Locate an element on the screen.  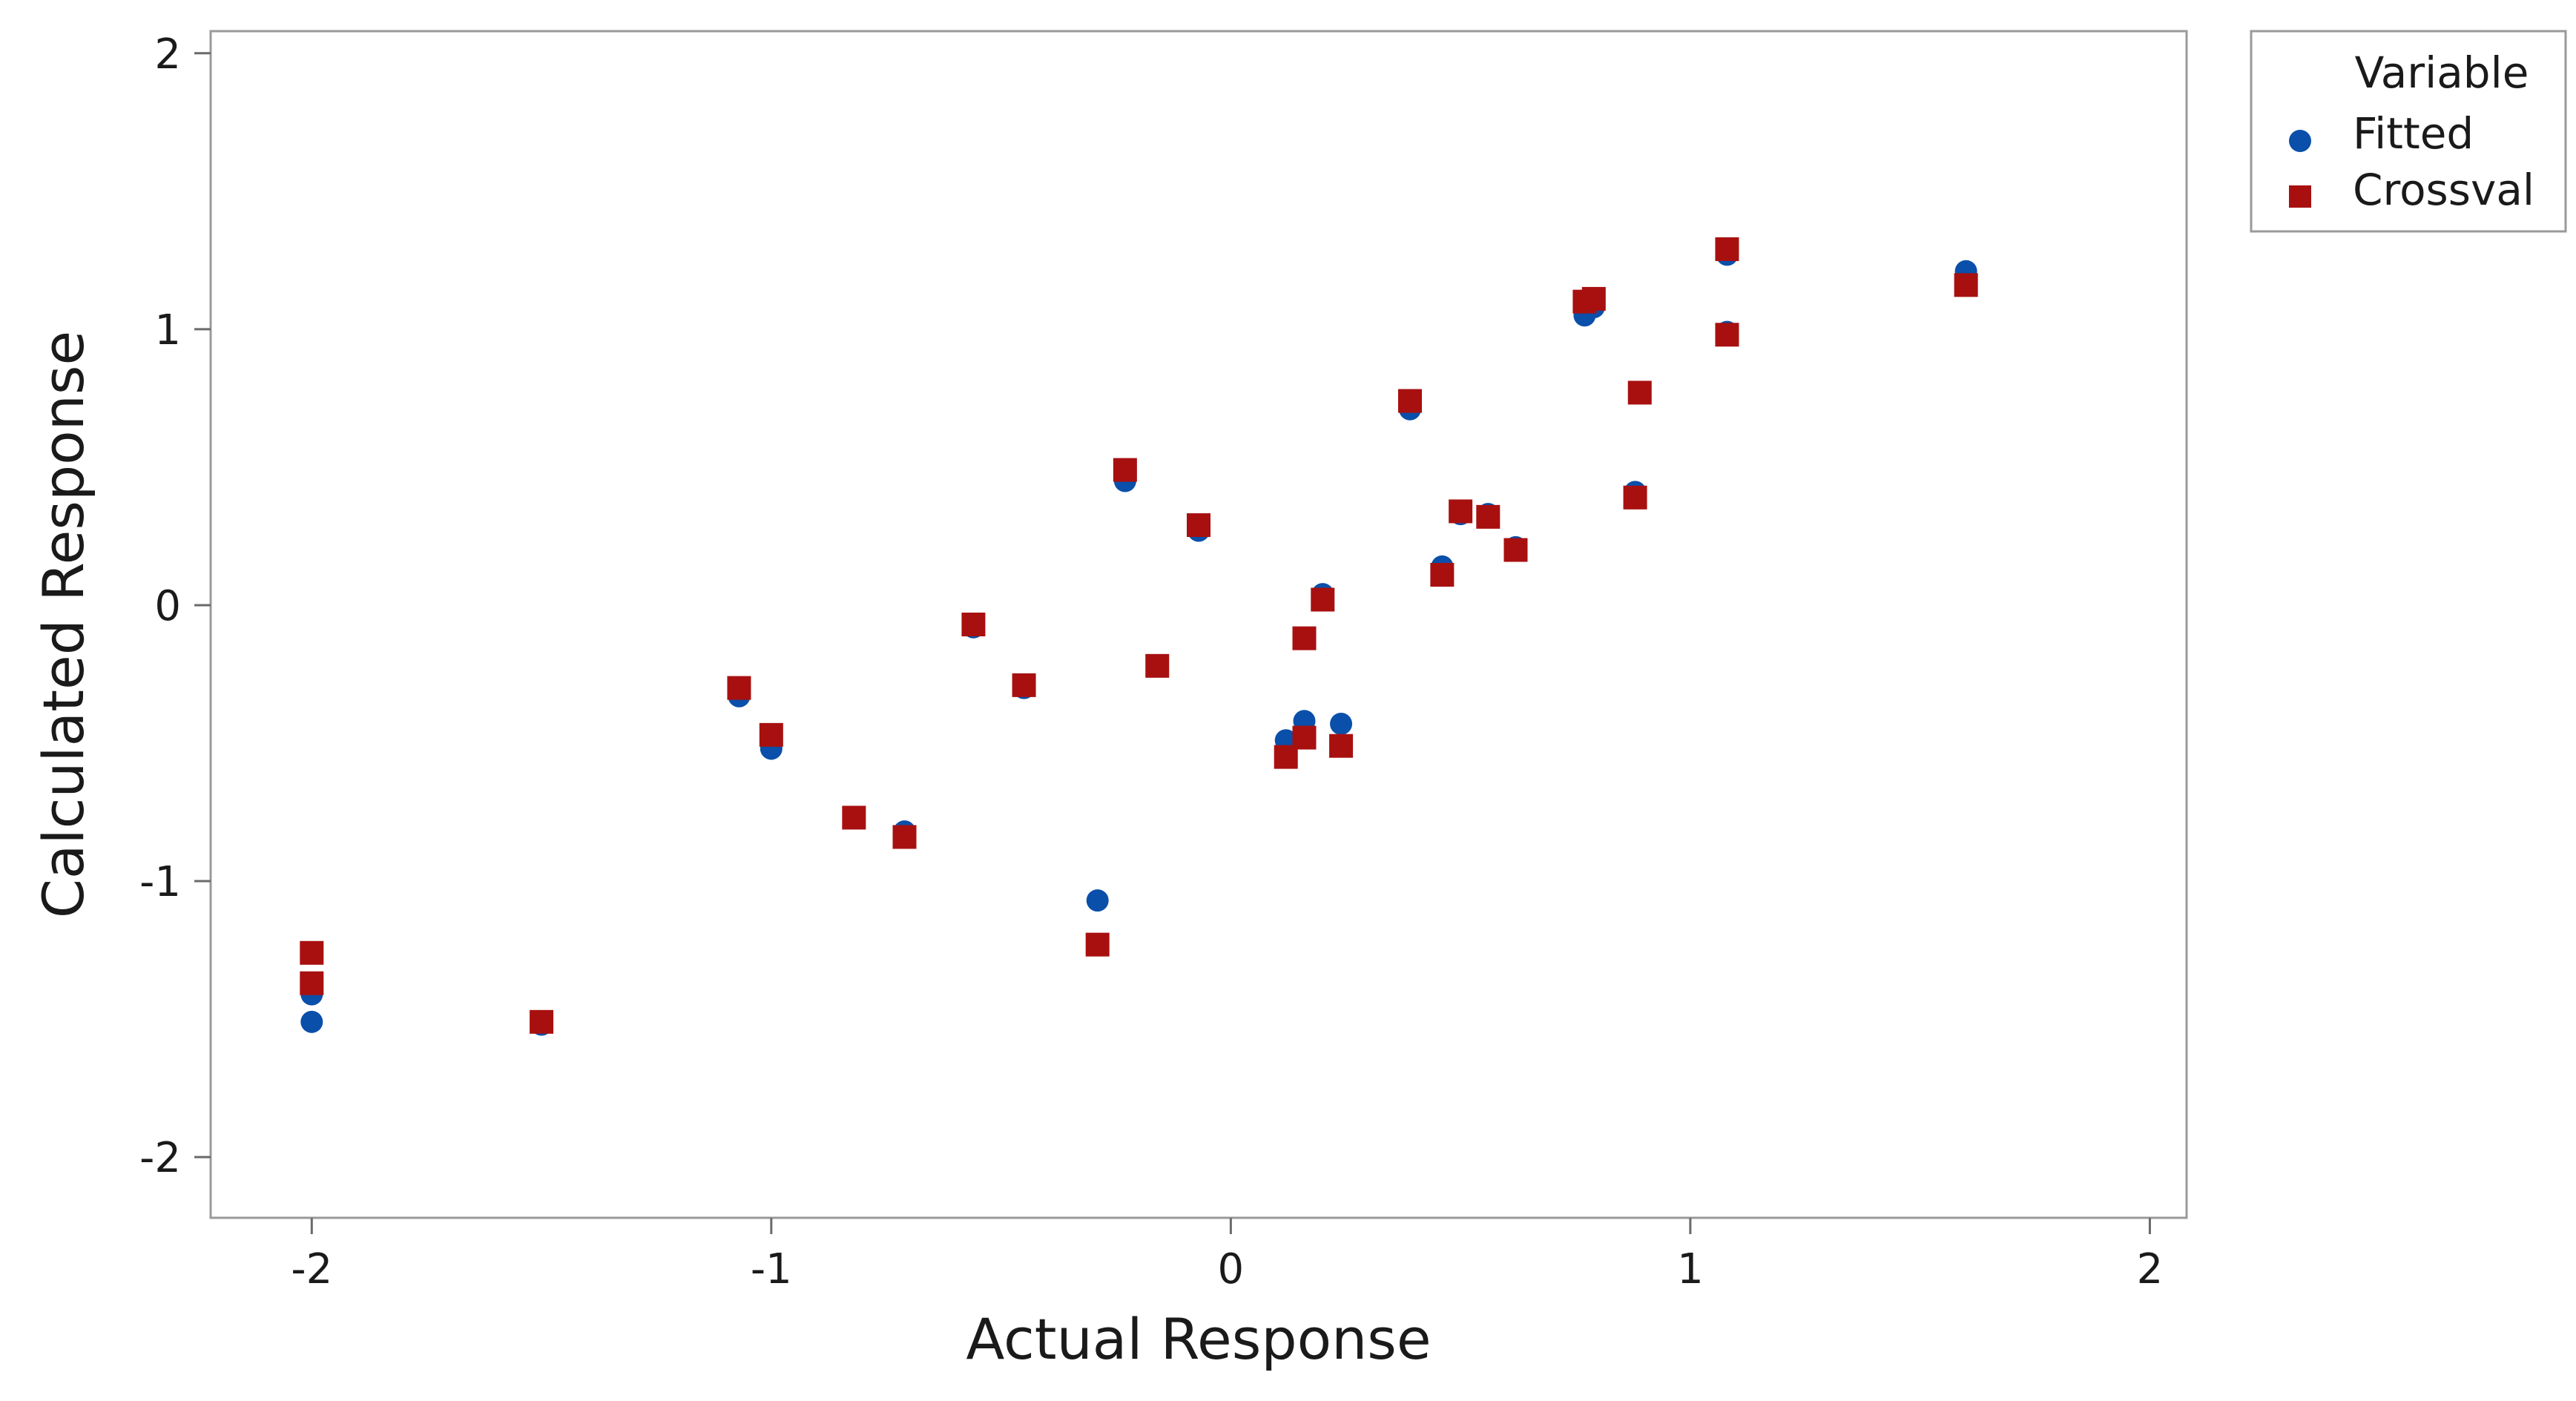
legend-crossval-label: Crossval is located at coordinates (2443, 190).